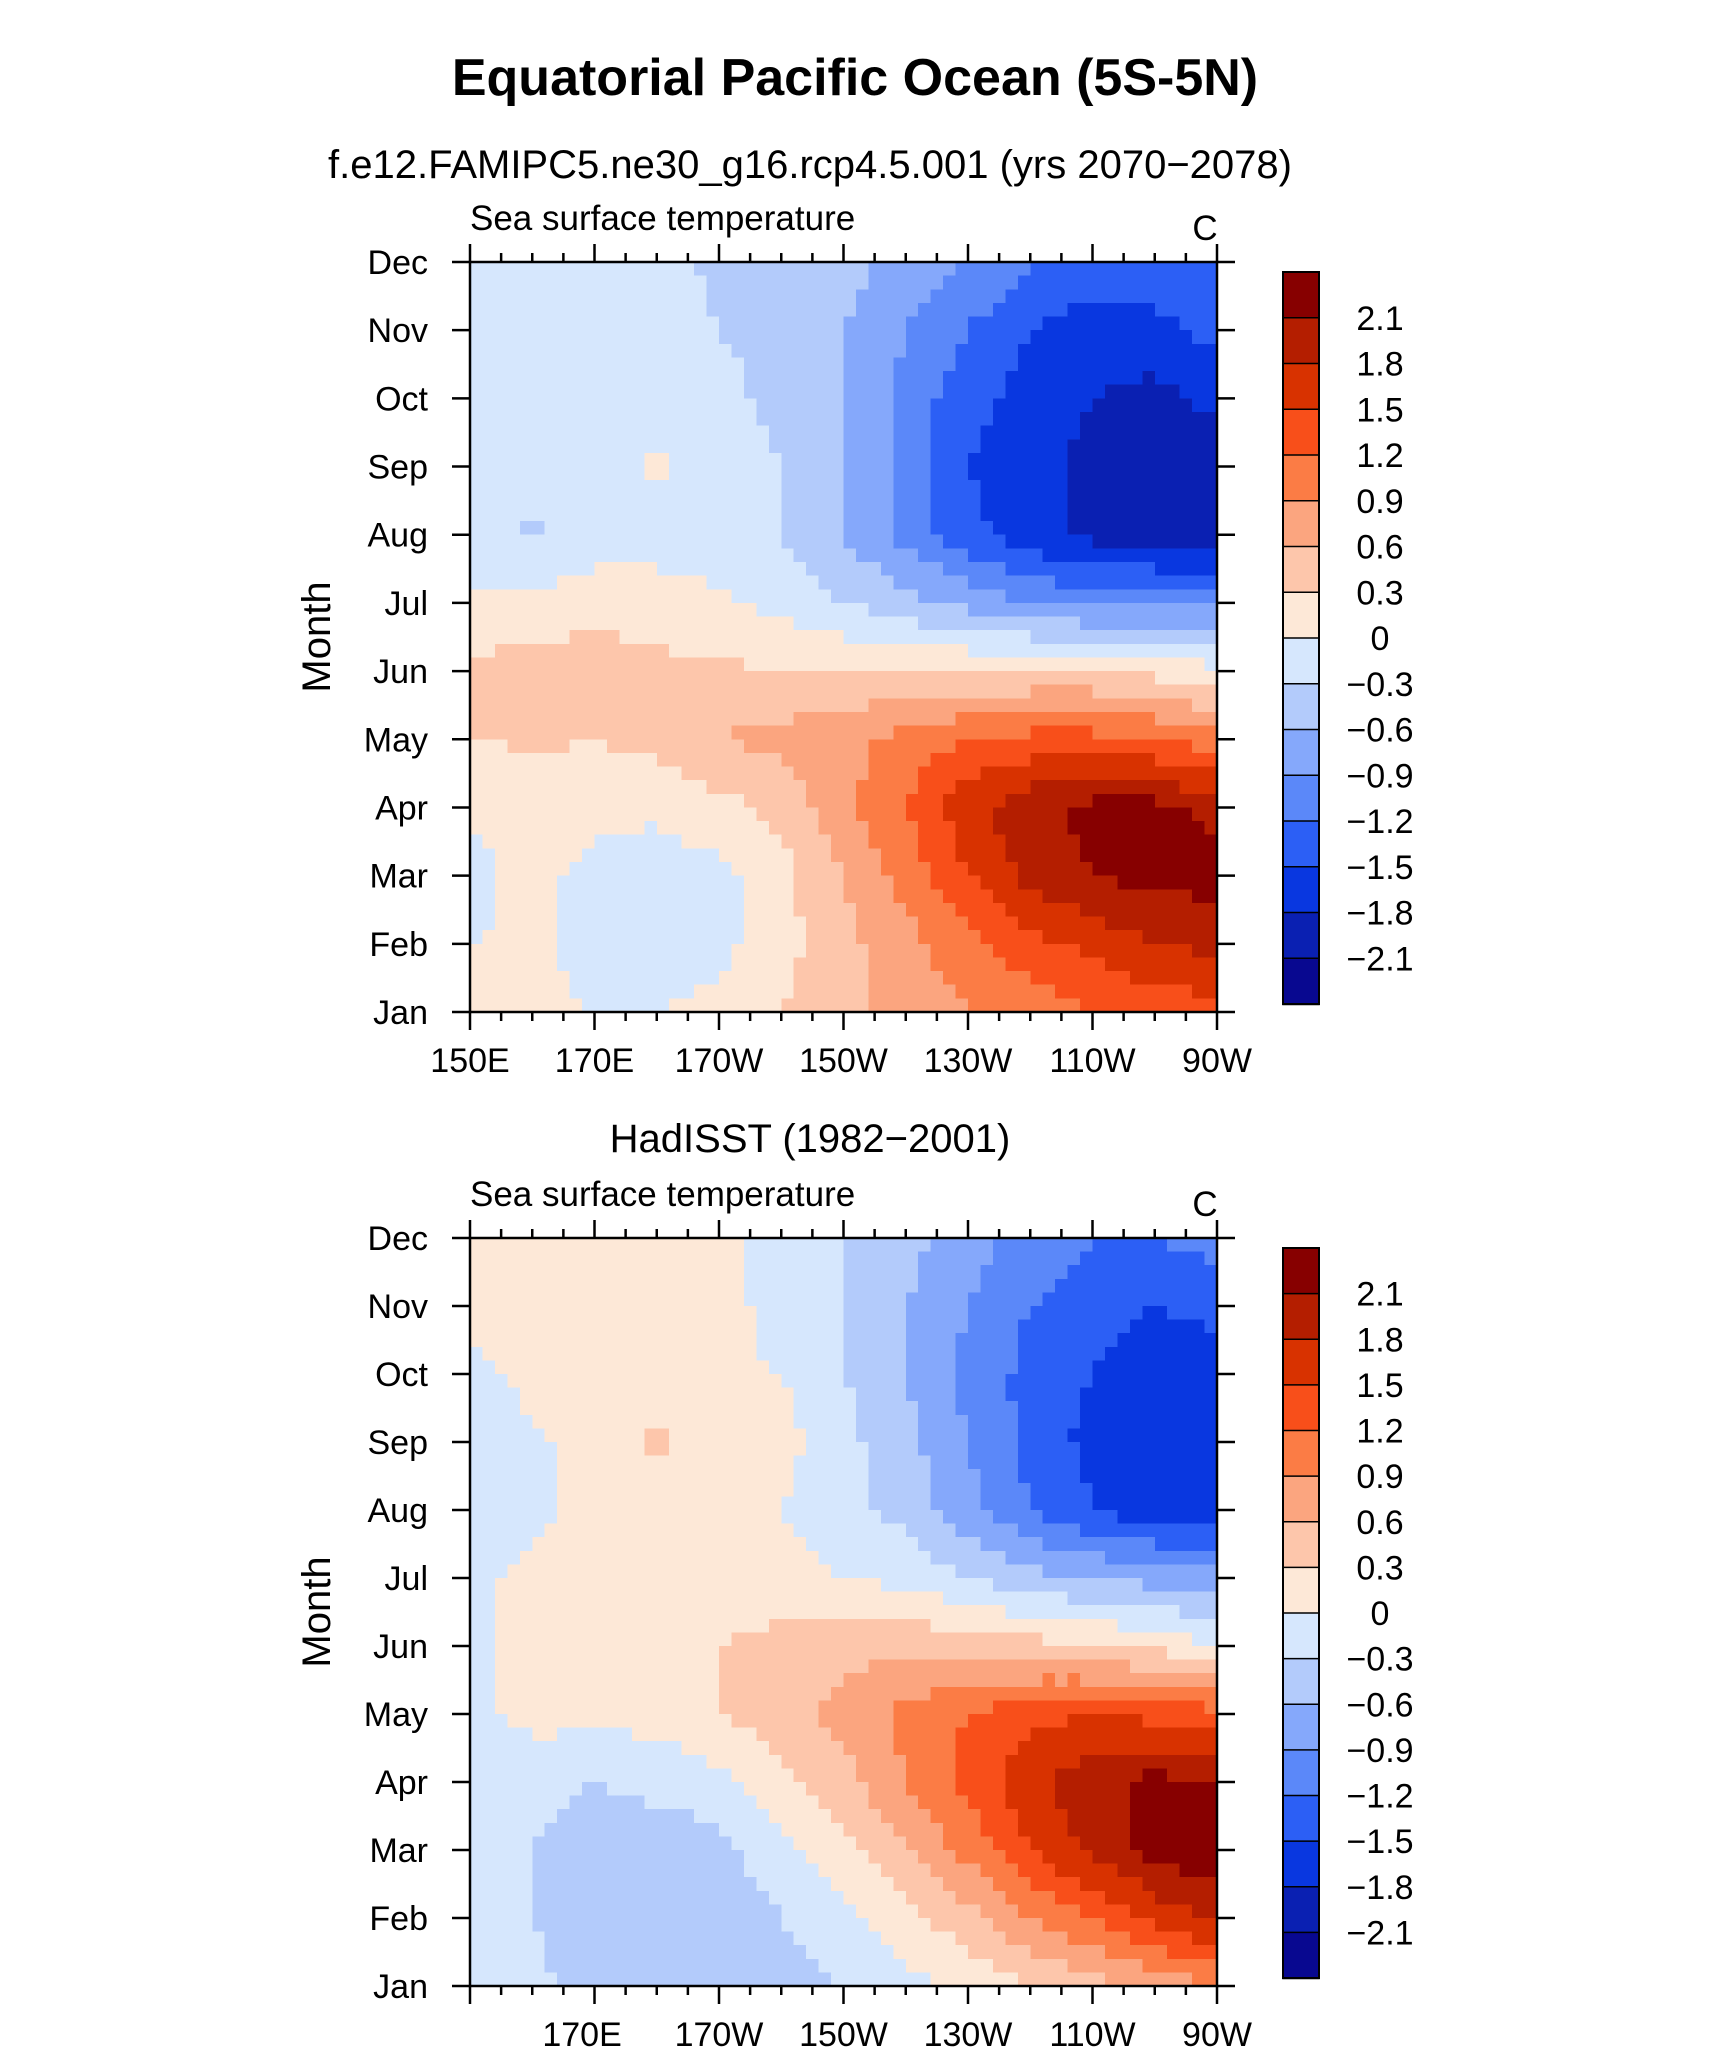 The image size is (1710, 2062). What do you see at coordinates (398, 945) in the screenshot?
I see `y-tick-label: Feb` at bounding box center [398, 945].